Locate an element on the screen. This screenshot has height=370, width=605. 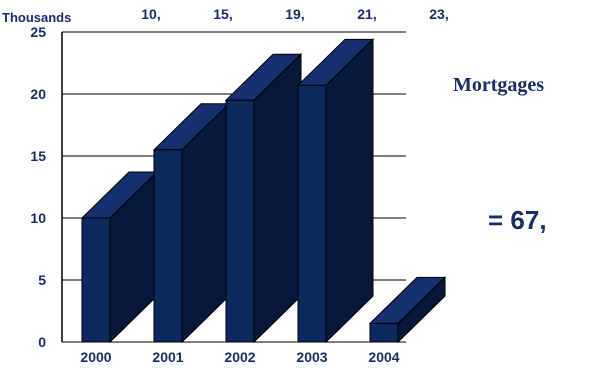
top-value-label: 10, is located at coordinates (150, 14).